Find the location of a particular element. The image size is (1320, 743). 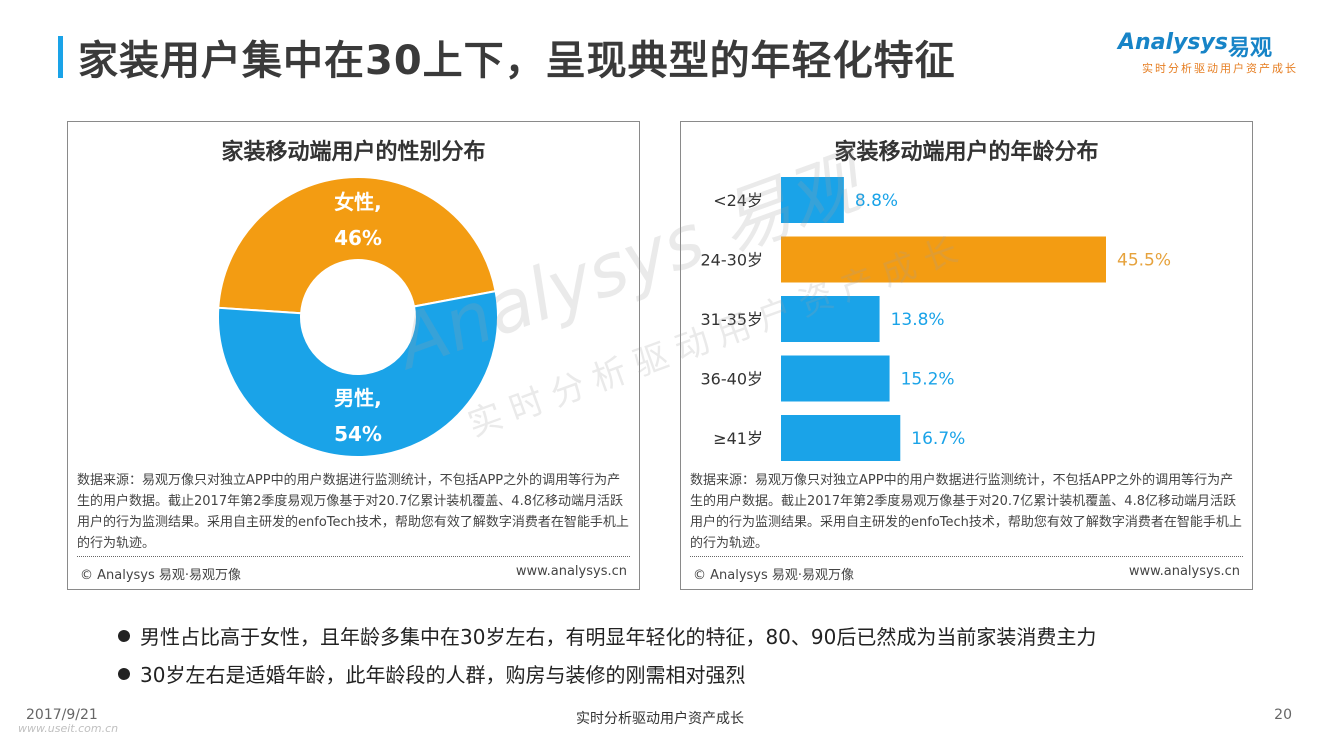

footer-slogan: 实时分析驱动用户资产成长 is located at coordinates (660, 719).